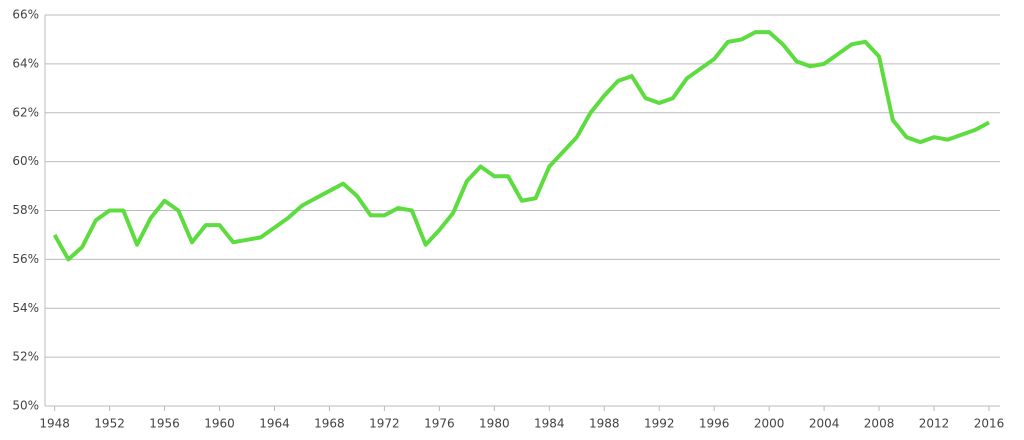  Describe the element at coordinates (25, 259) in the screenshot. I see `y-tick-label: 56%` at that location.